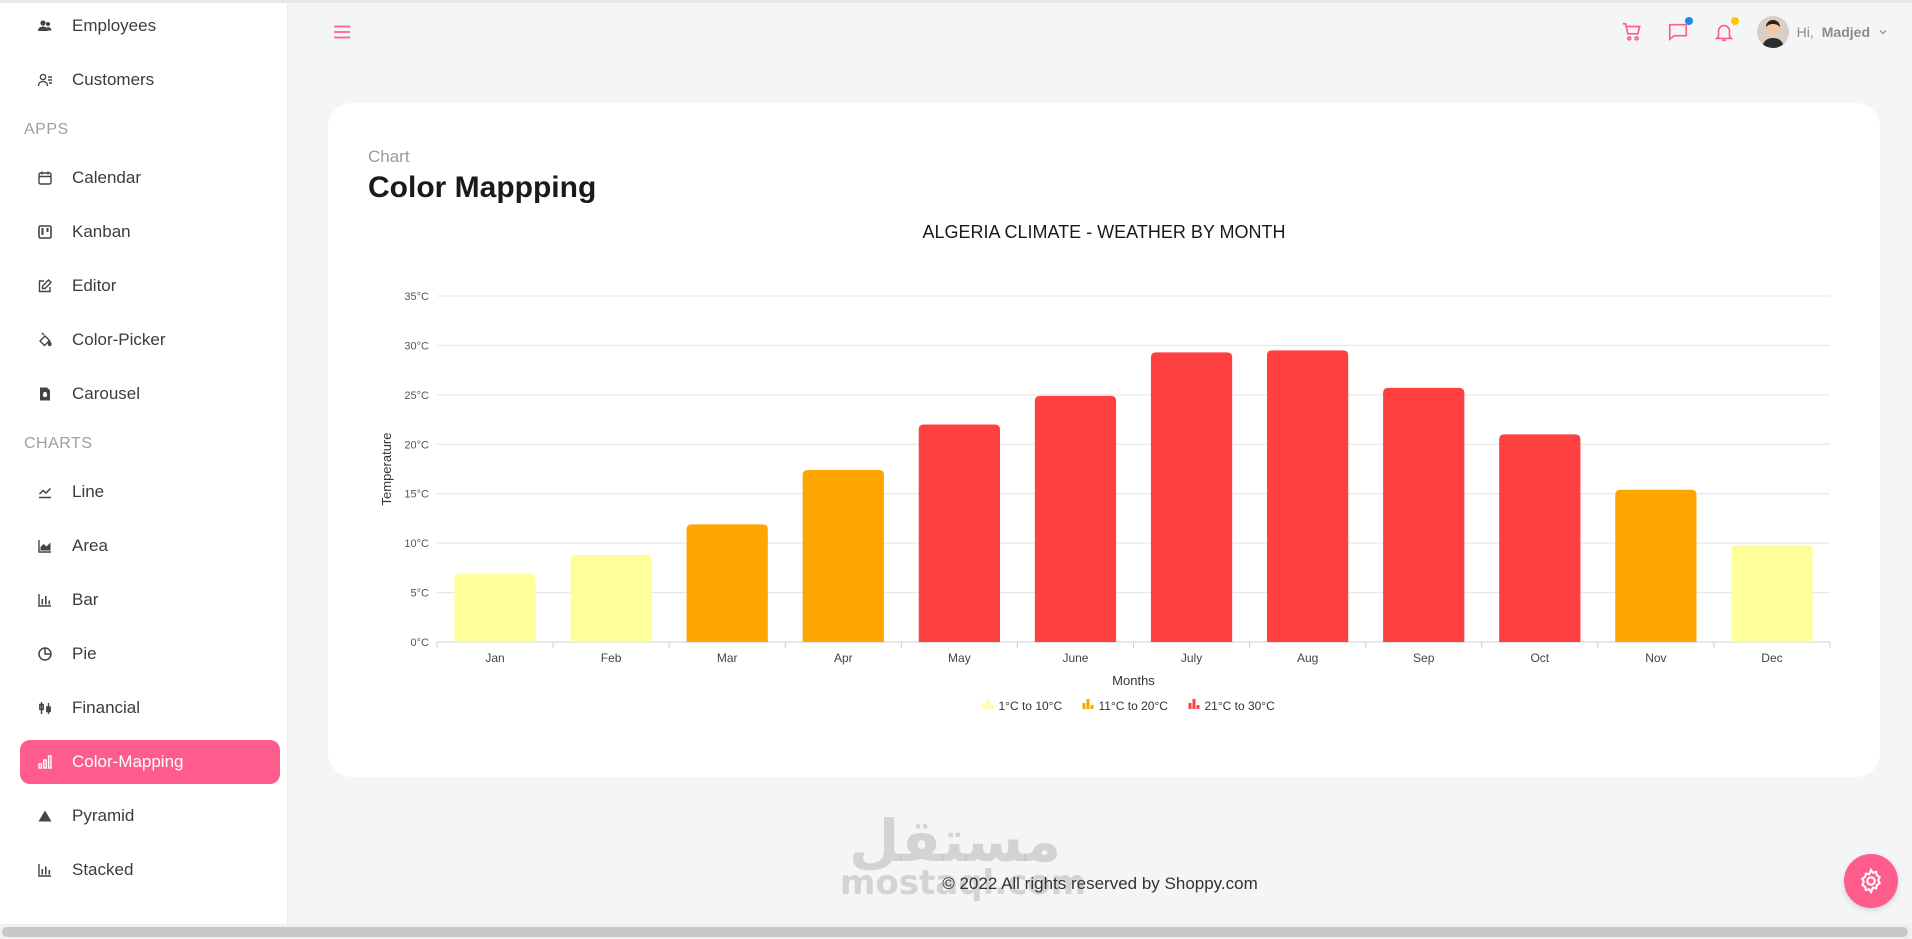 Image resolution: width=1912 pixels, height=939 pixels. I want to click on bar-chart-icon, so click(45, 600).